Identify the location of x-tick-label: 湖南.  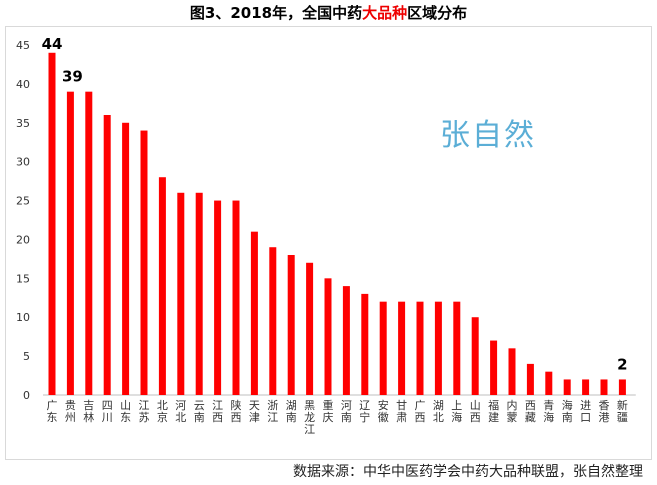
(291, 411).